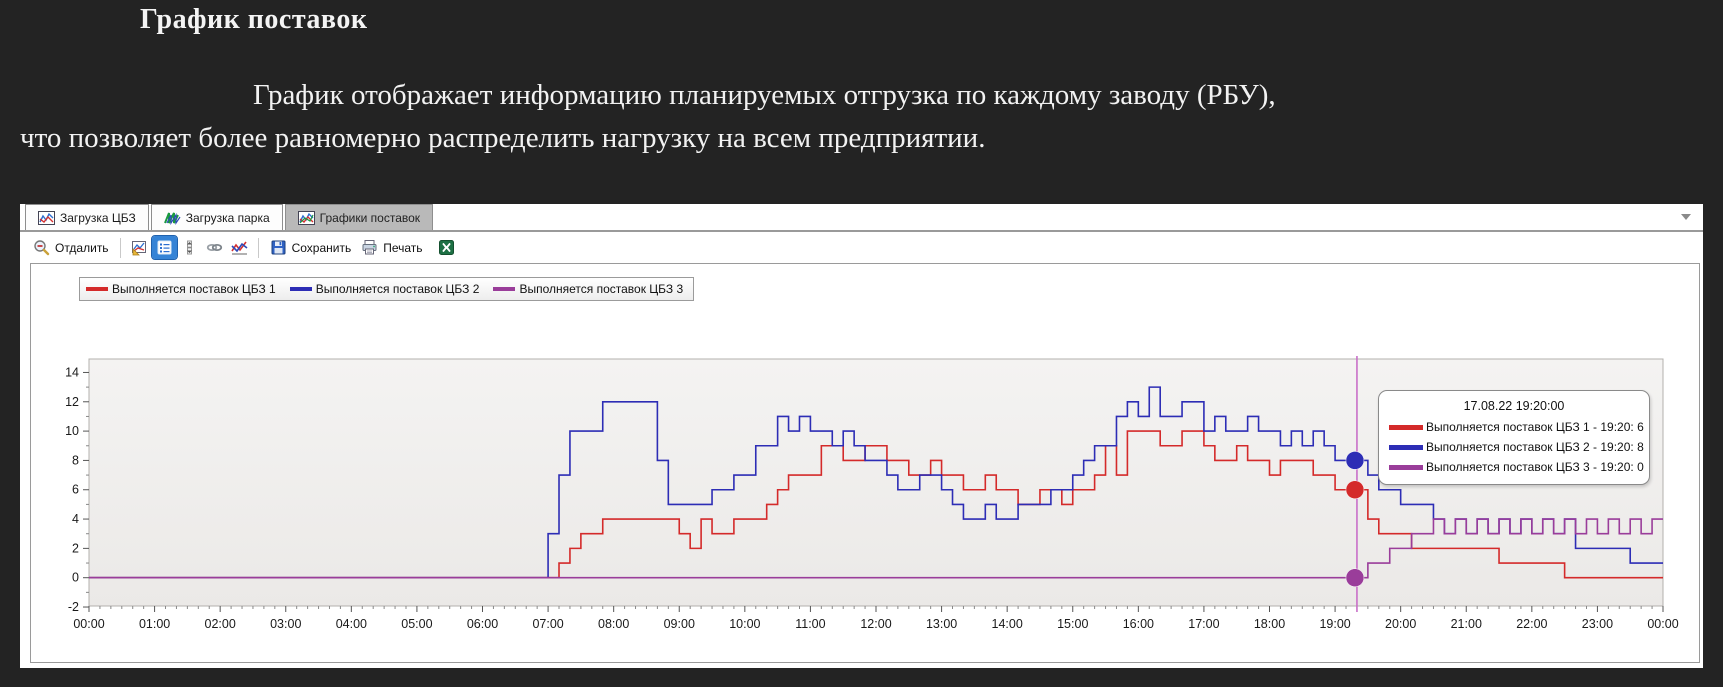 The height and width of the screenshot is (687, 1723). What do you see at coordinates (278, 247) in the screenshot?
I see `floppy-disk-icon` at bounding box center [278, 247].